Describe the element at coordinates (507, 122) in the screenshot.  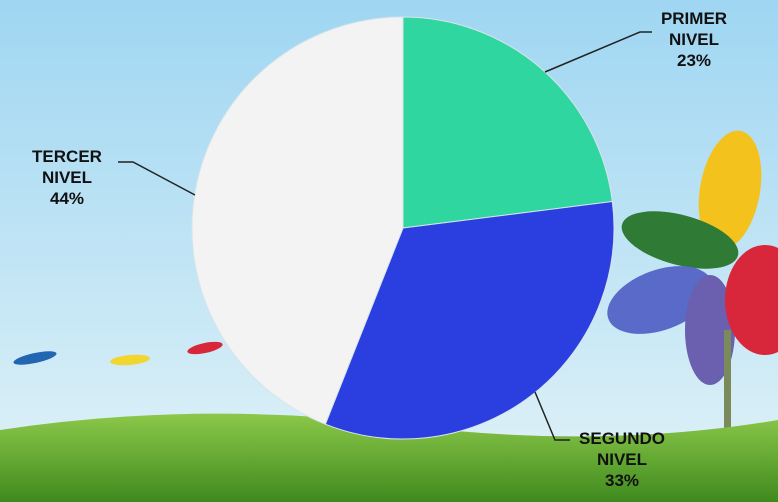
I see `pie-slice` at that location.